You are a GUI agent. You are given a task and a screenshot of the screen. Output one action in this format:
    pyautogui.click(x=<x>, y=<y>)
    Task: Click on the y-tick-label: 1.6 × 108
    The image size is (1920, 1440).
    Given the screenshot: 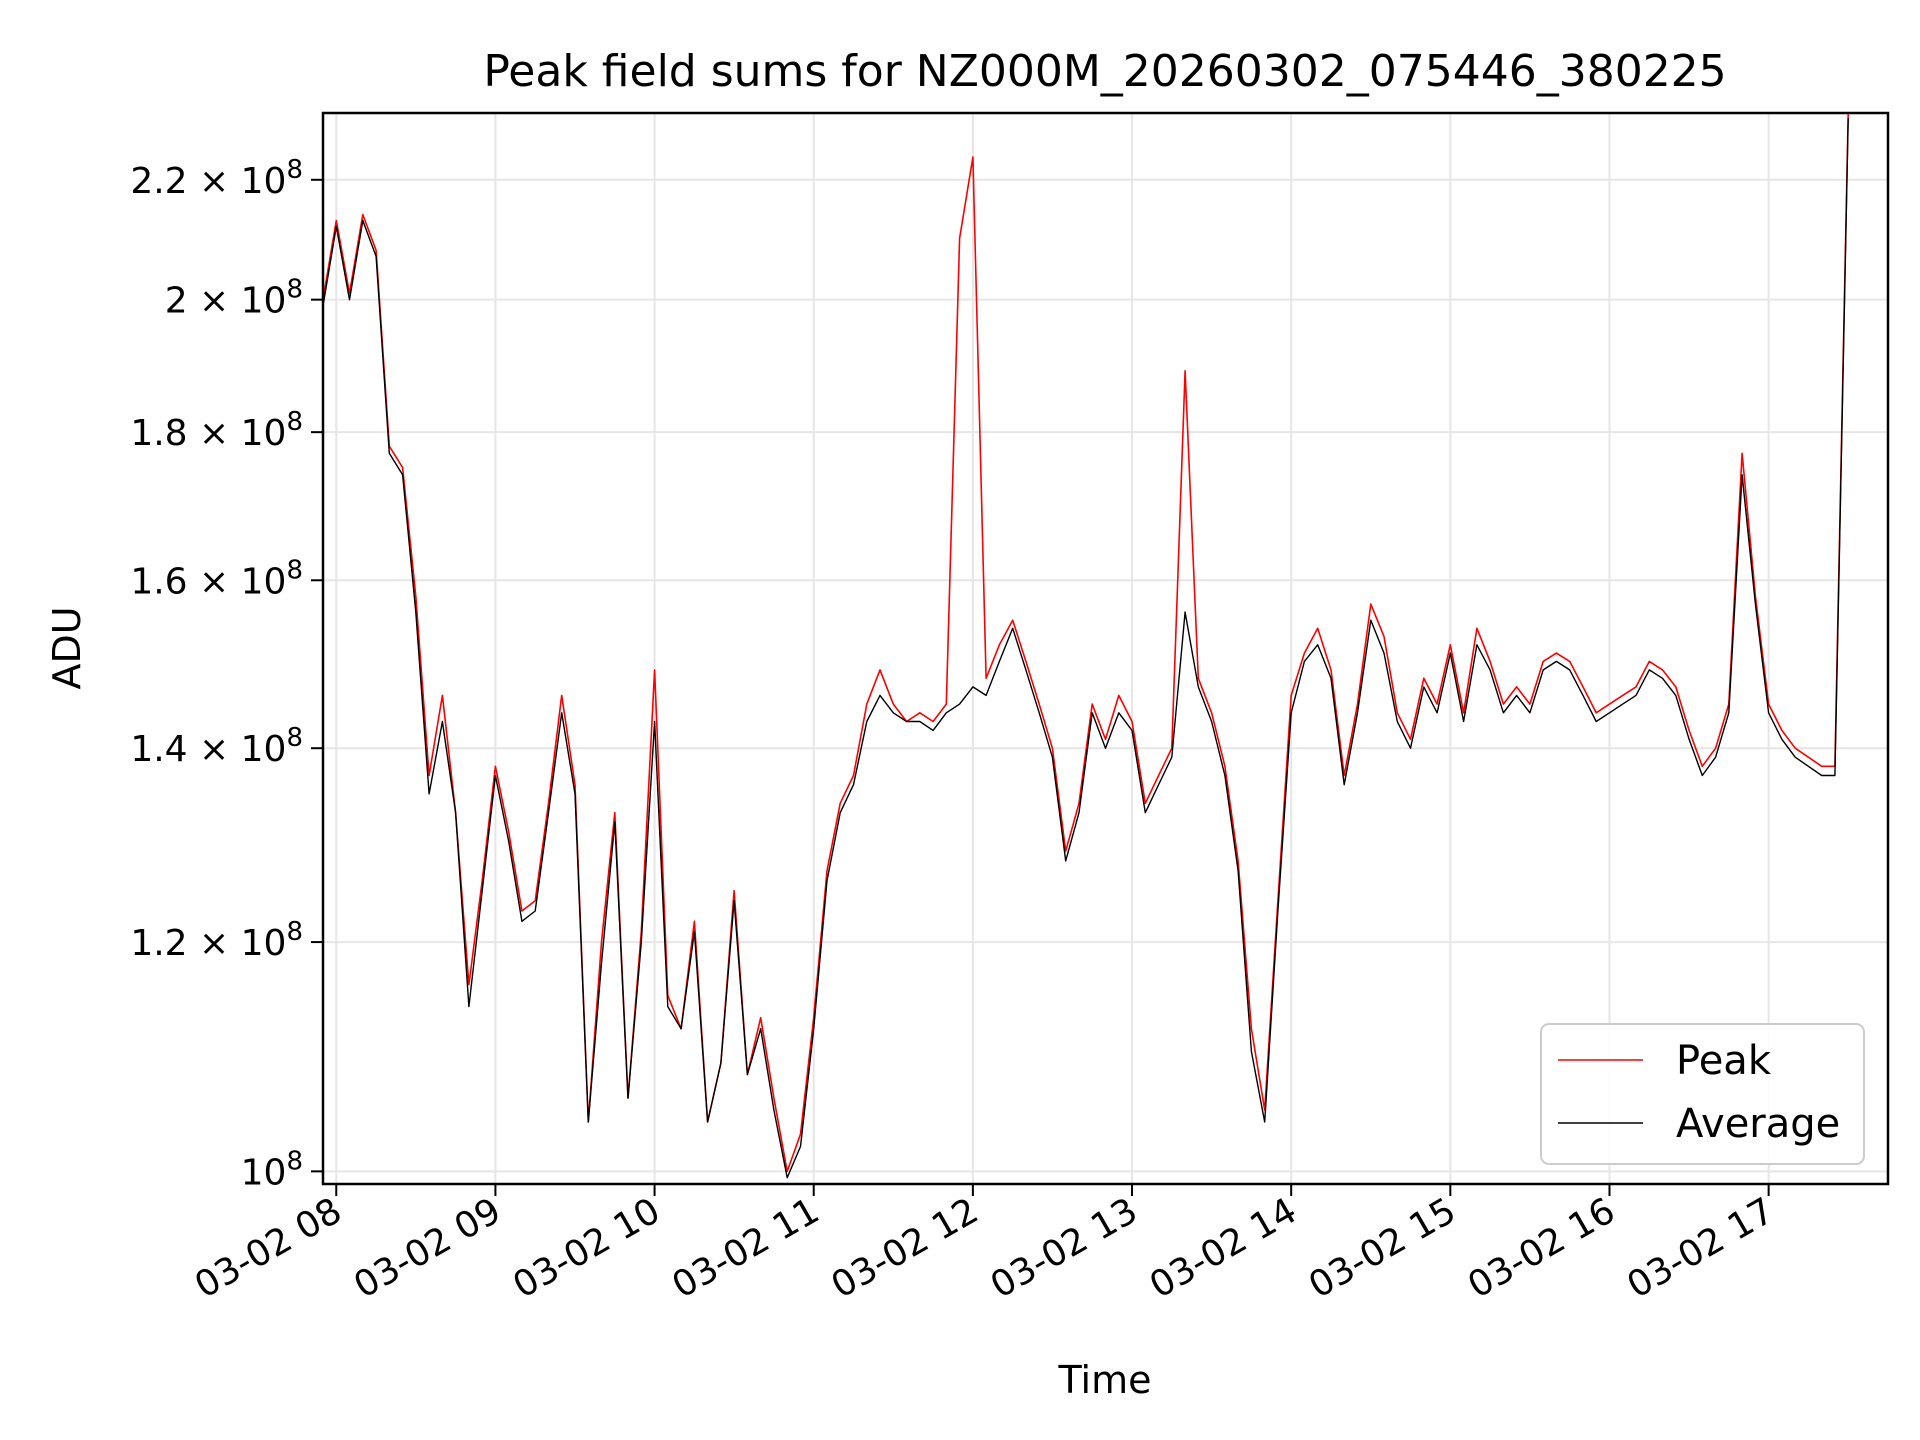 What is the action you would take?
    pyautogui.click(x=216, y=578)
    